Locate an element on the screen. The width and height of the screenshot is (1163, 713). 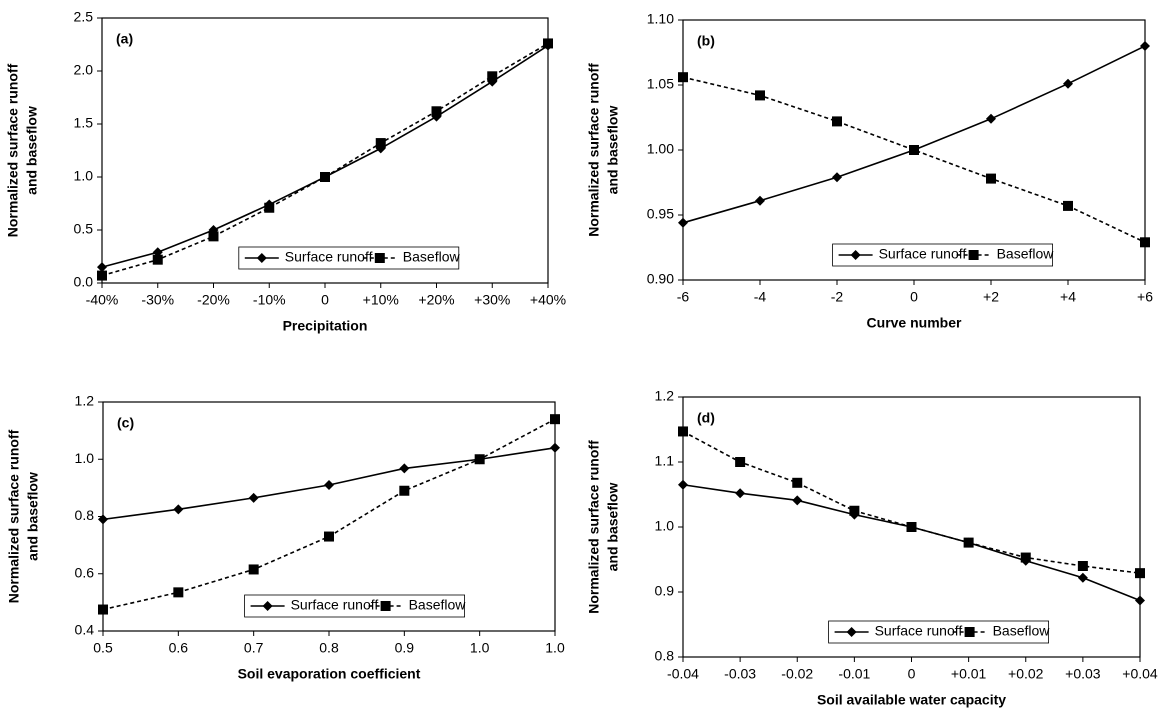
x-tick-label: +0.01 is located at coordinates (969, 674).